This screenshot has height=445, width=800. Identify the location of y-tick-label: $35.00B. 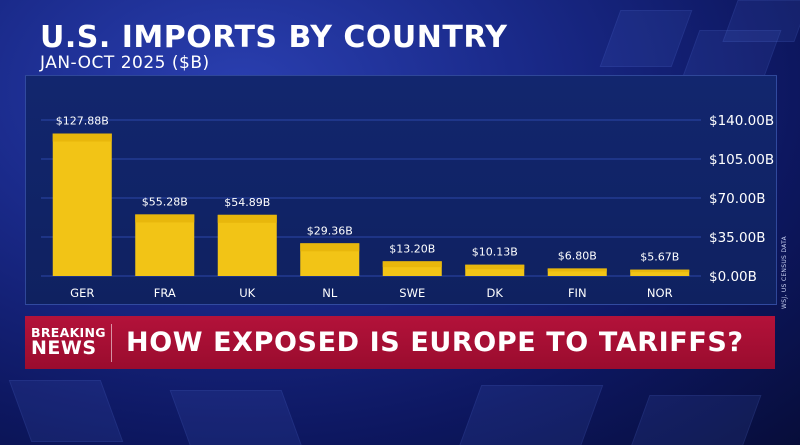
(737, 238).